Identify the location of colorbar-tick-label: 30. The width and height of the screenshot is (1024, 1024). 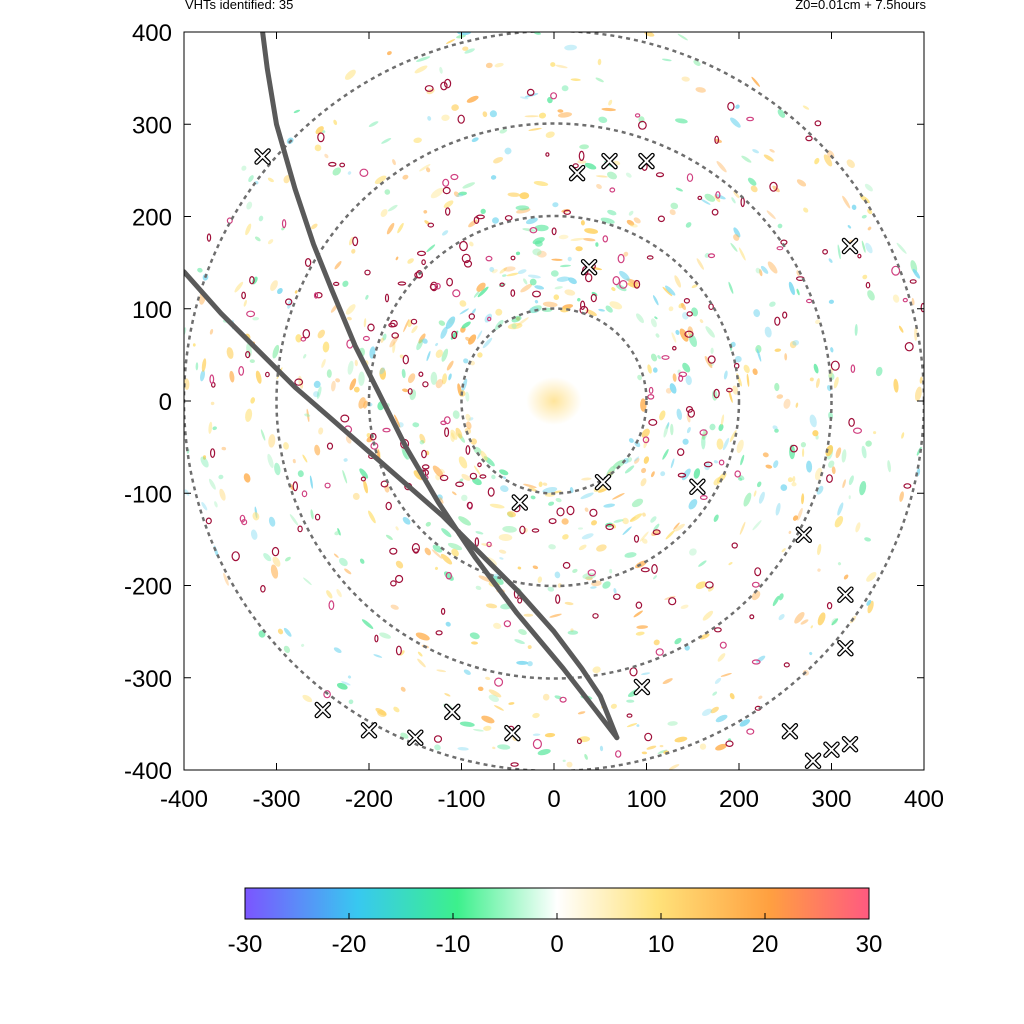
(869, 944).